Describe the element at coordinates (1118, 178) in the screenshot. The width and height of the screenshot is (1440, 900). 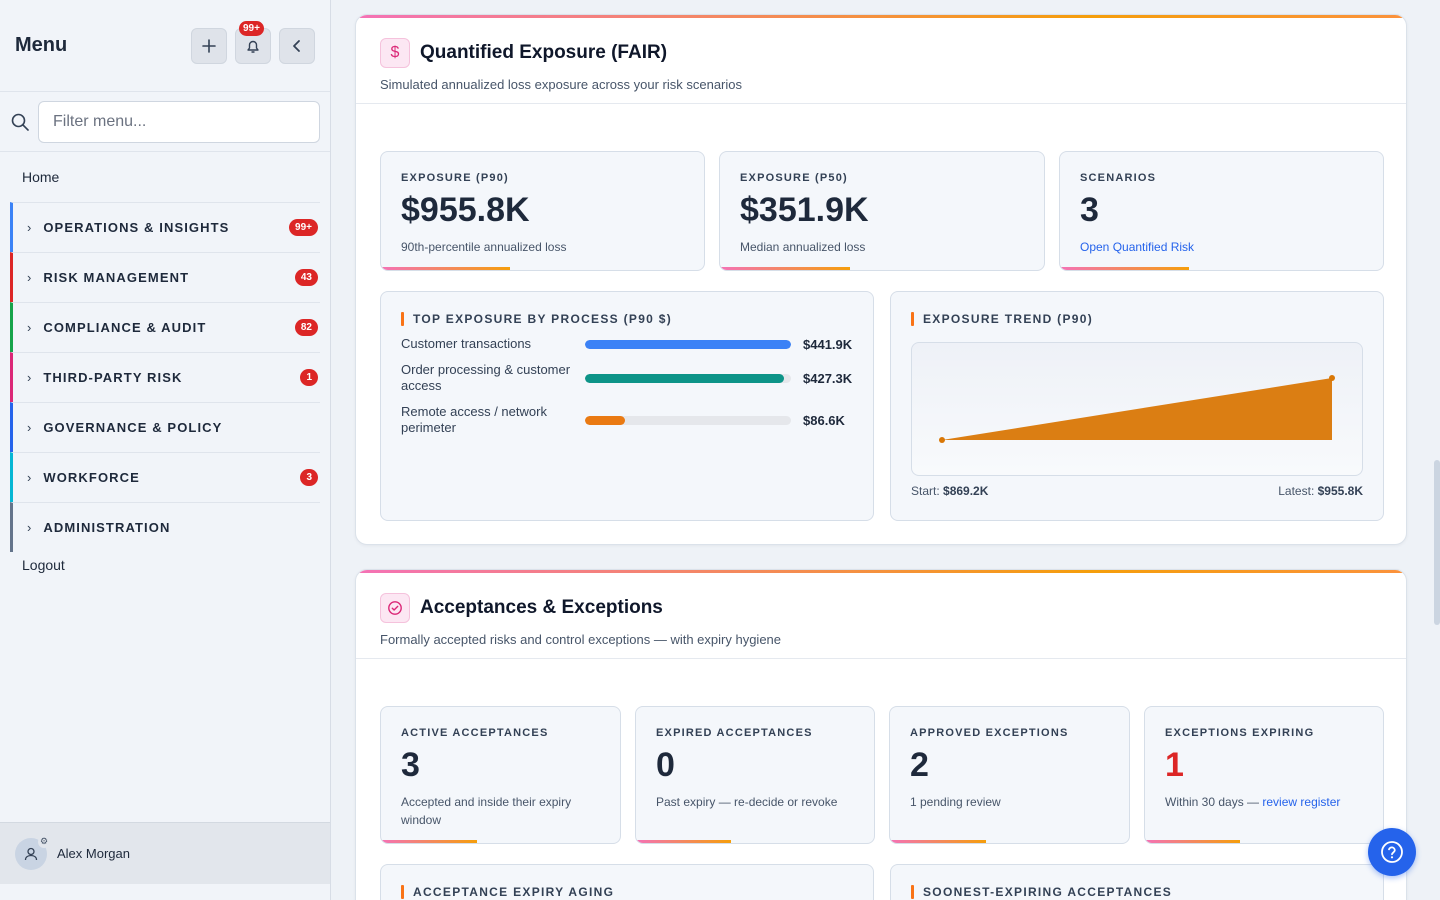
I see `stat-label: SCENARIOS` at that location.